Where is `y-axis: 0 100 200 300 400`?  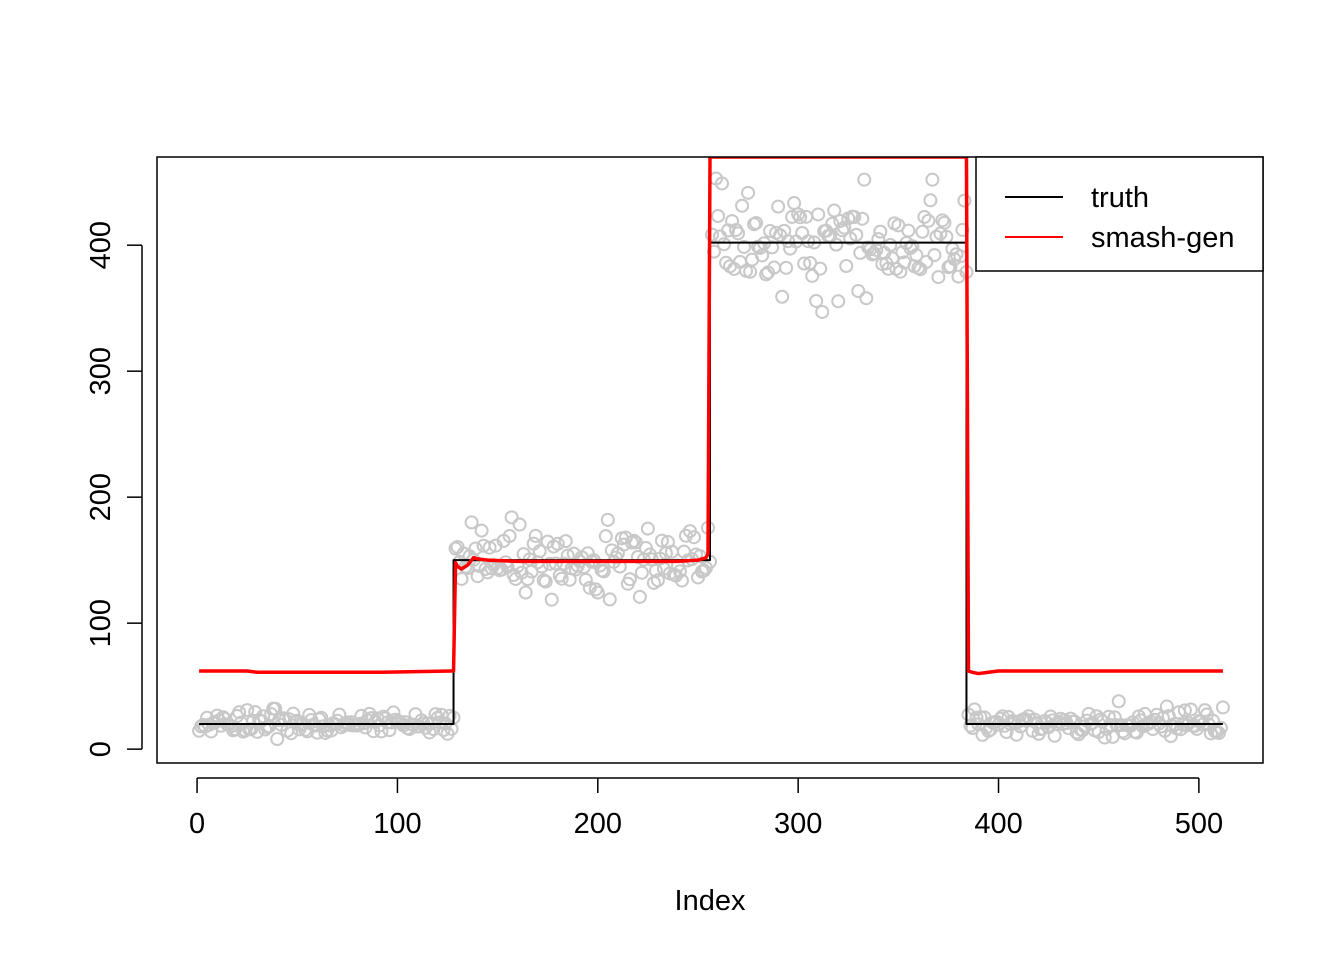 y-axis: 0 100 200 300 400 is located at coordinates (114, 489).